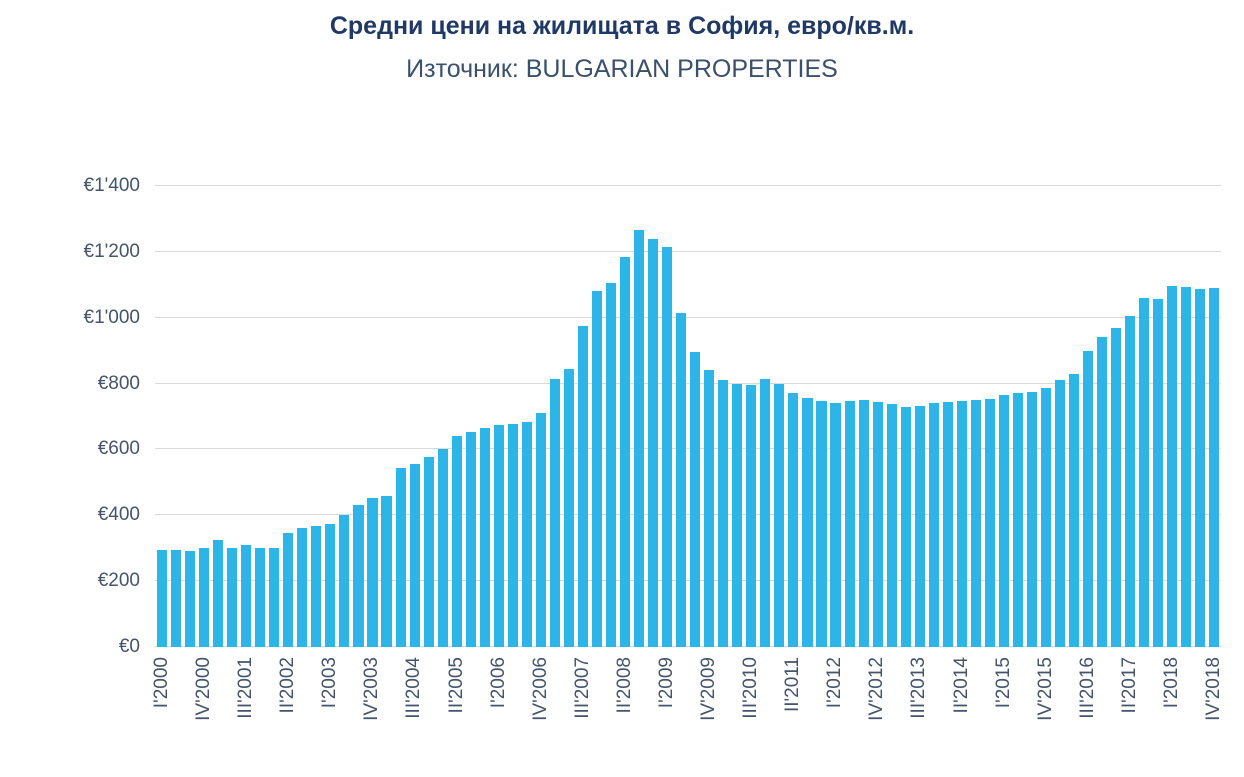 Image resolution: width=1244 pixels, height=777 pixels. Describe the element at coordinates (118, 449) in the screenshot. I see `y-axis-label: €600` at that location.